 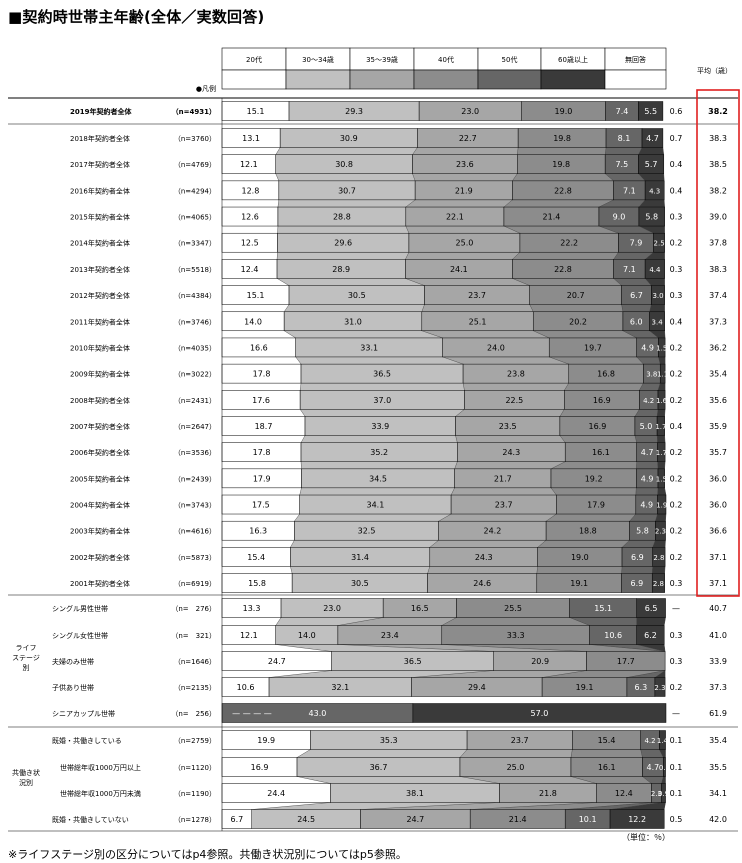 I want to click on data-label: 16.3, so click(x=258, y=531).